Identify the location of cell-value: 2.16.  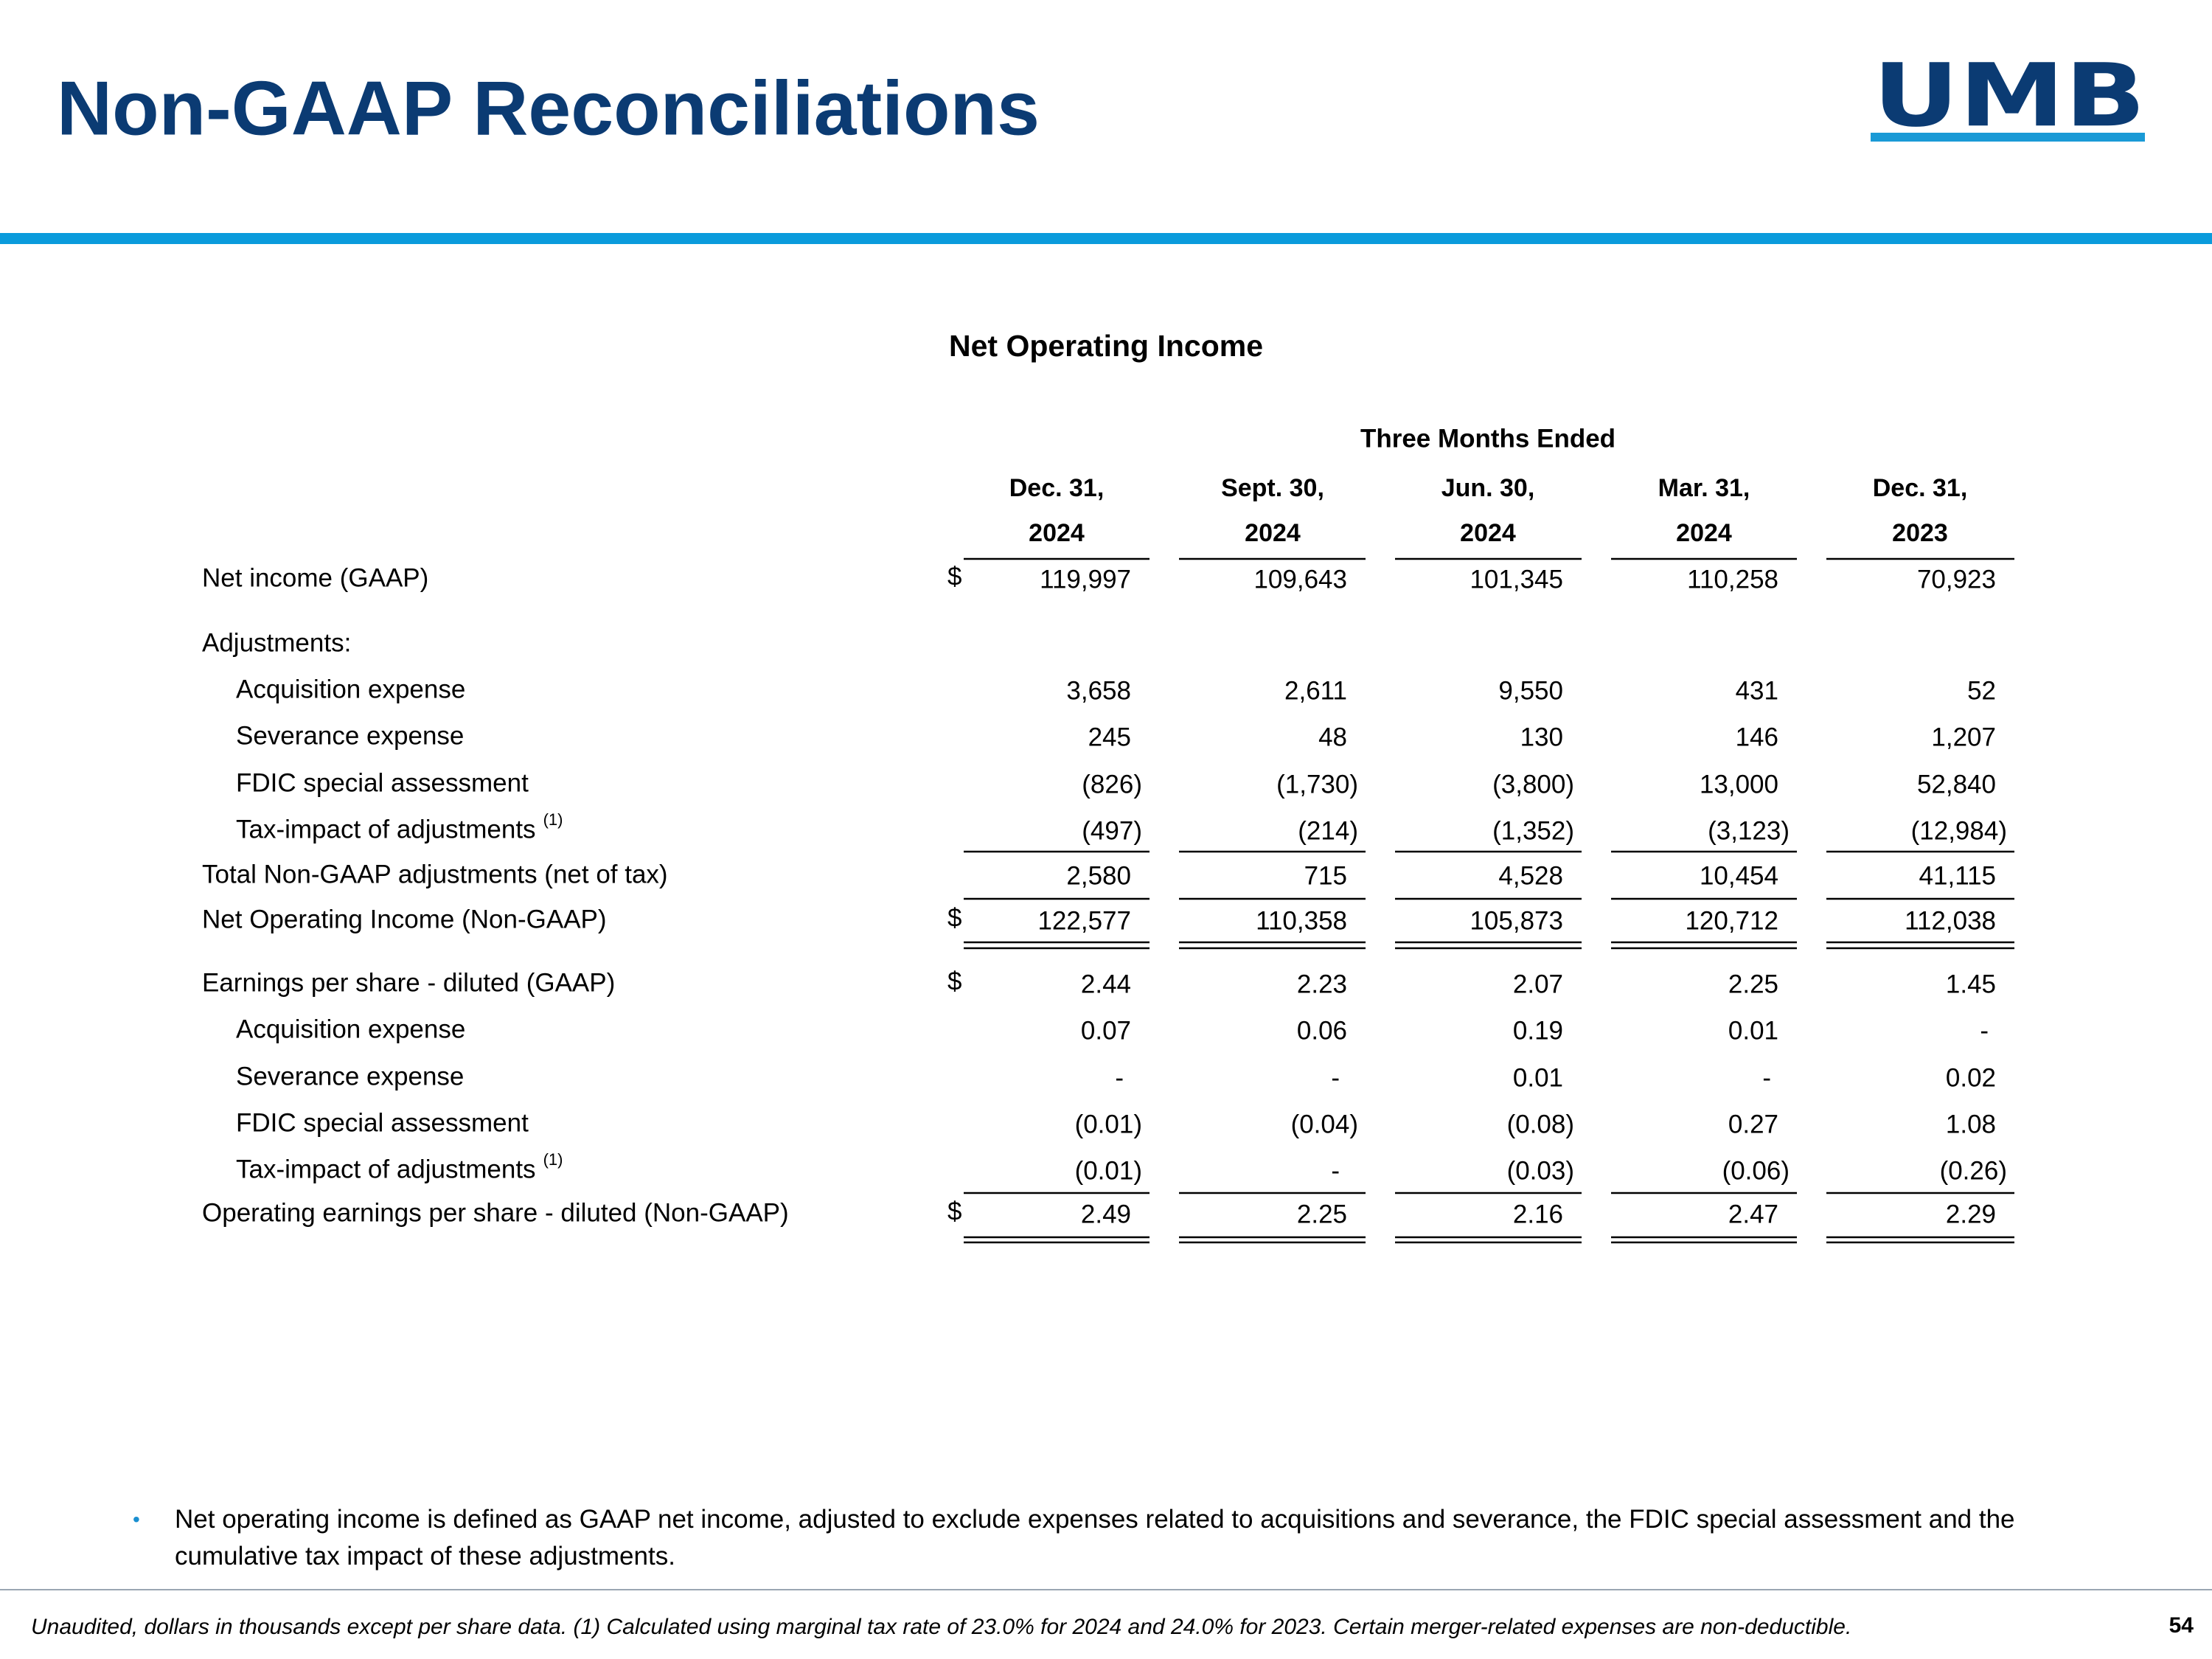
(1538, 1214).